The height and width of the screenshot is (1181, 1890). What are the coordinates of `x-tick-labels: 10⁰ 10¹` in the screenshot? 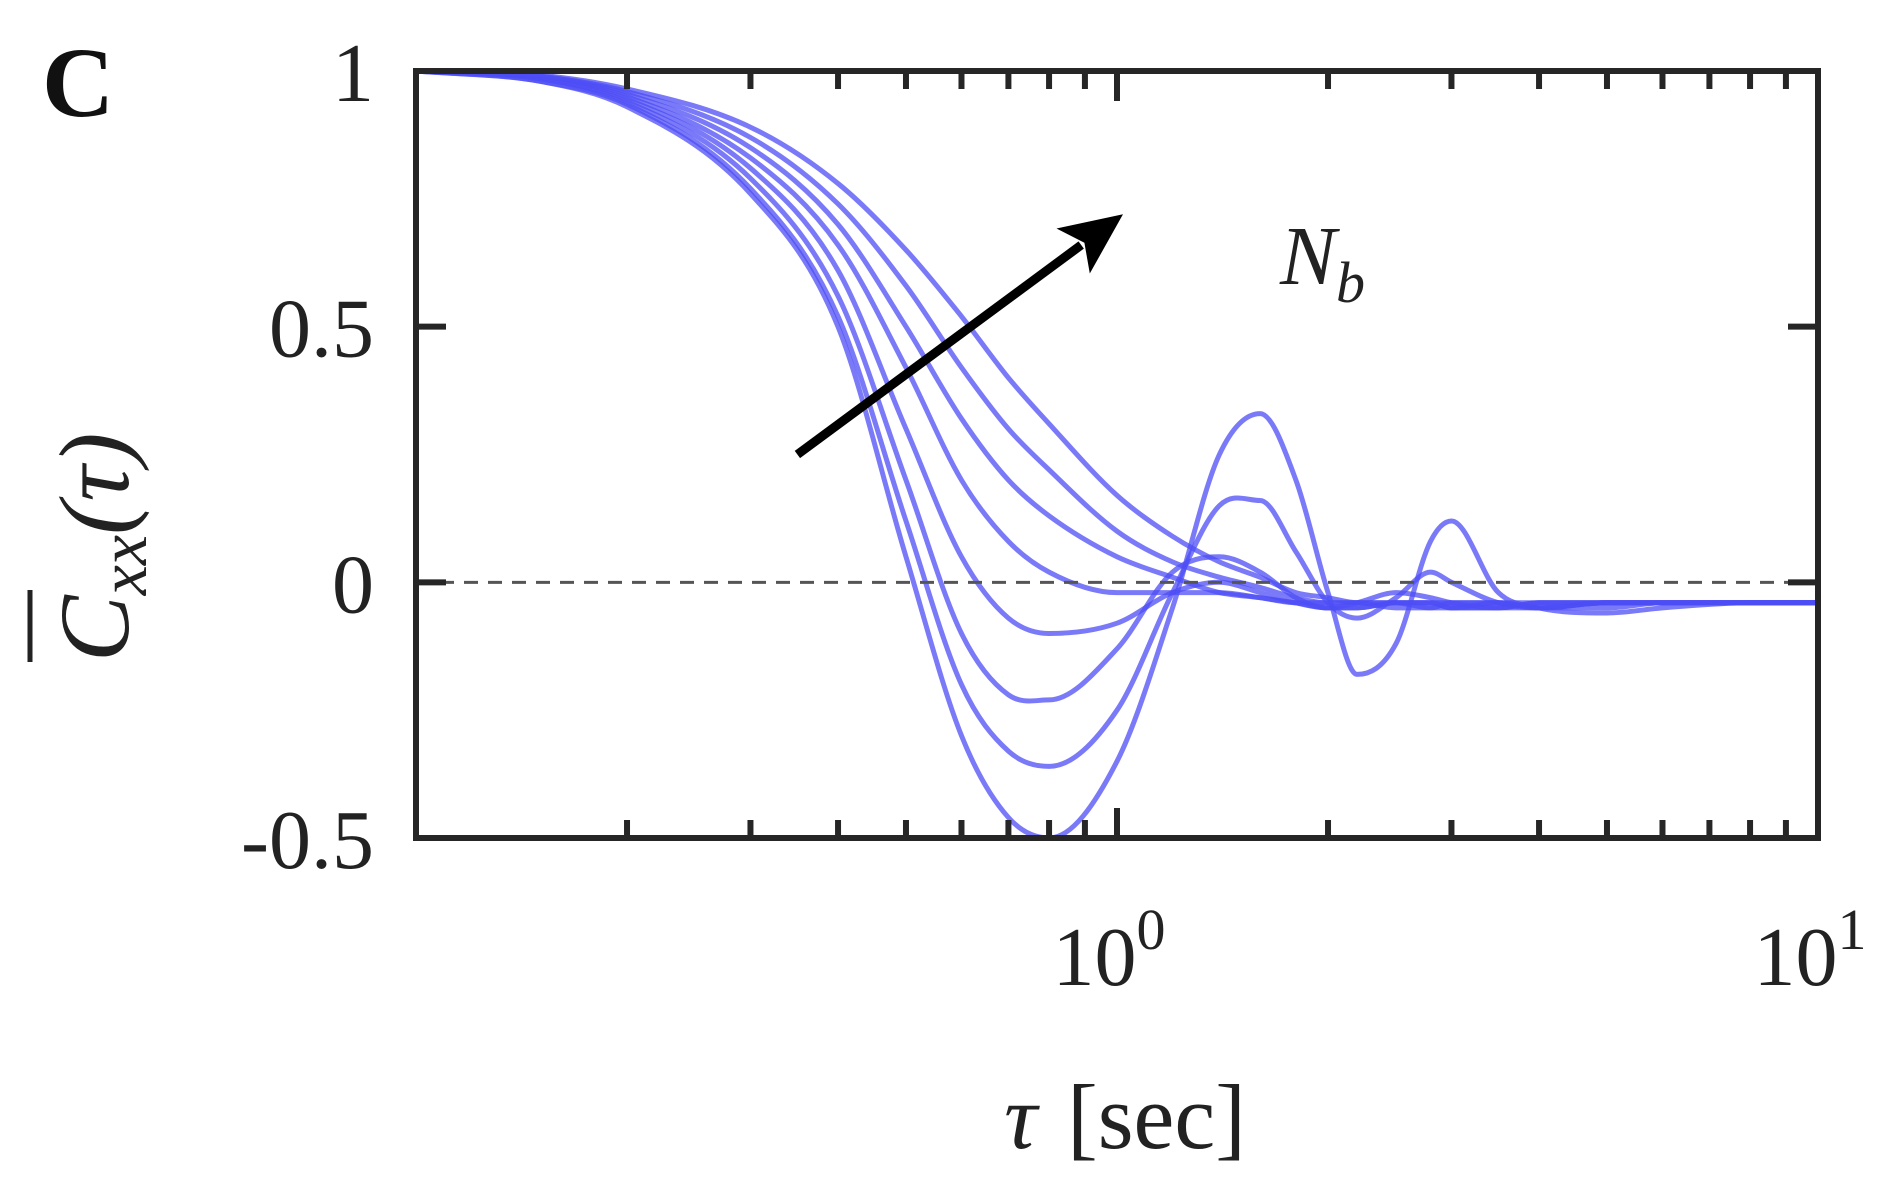 It's located at (1460, 950).